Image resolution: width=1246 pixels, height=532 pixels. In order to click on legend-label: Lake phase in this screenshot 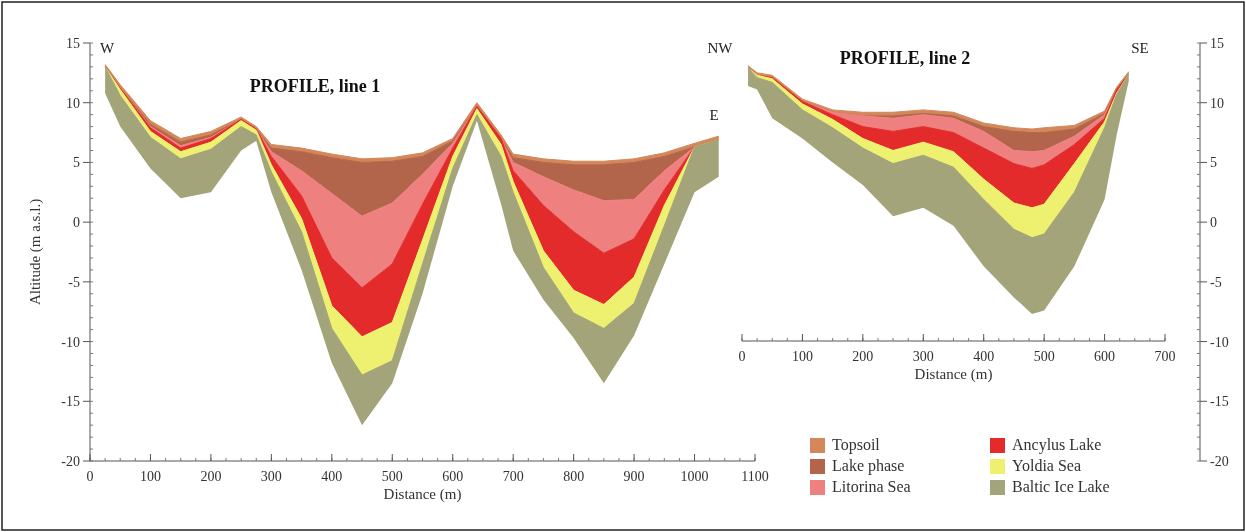, I will do `click(868, 466)`.